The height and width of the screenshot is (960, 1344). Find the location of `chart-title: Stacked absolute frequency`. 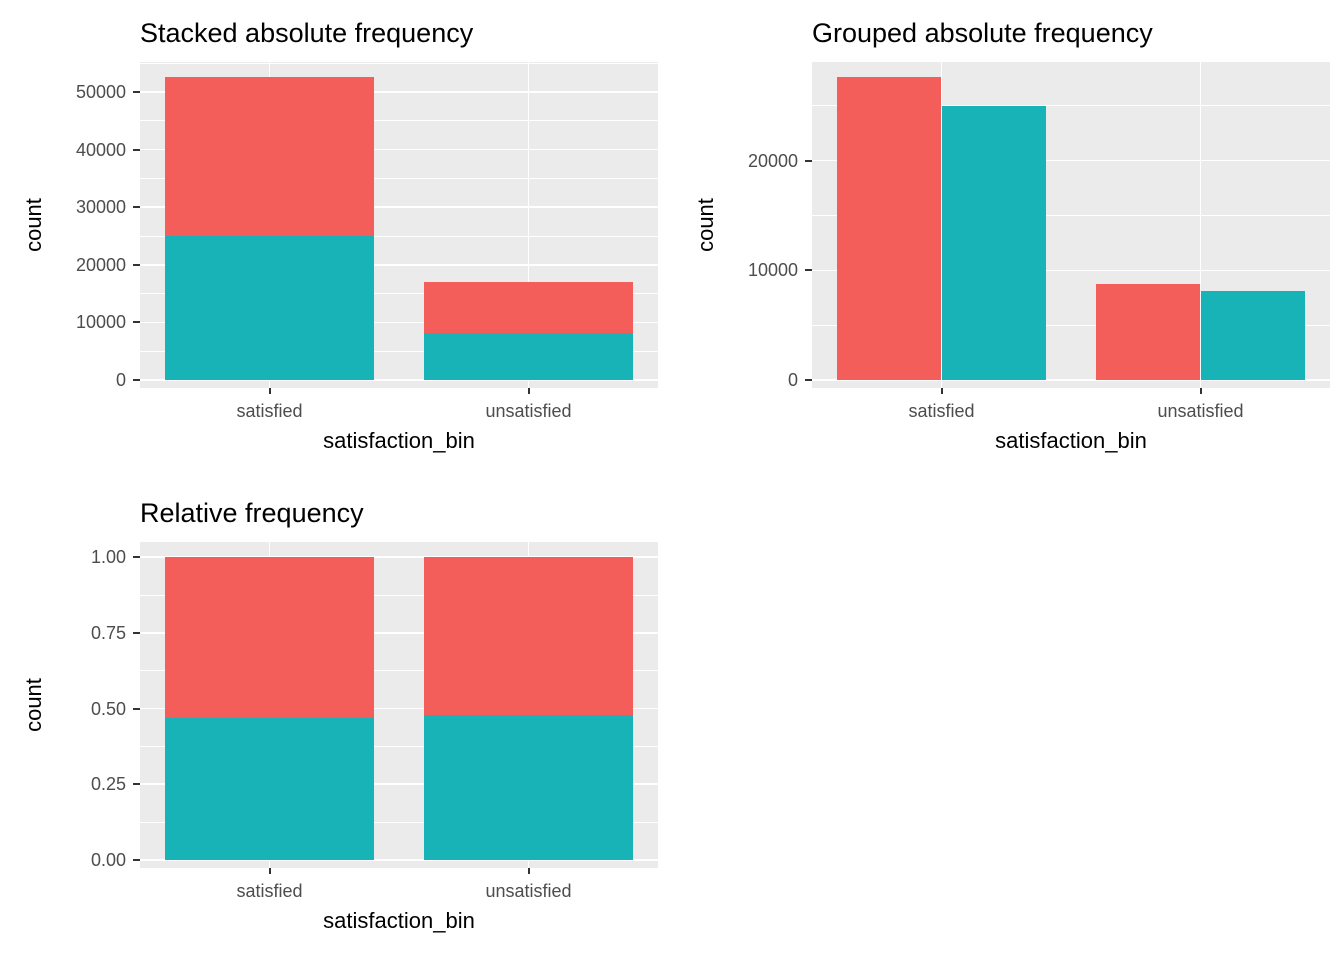

chart-title: Stacked absolute frequency is located at coordinates (307, 33).